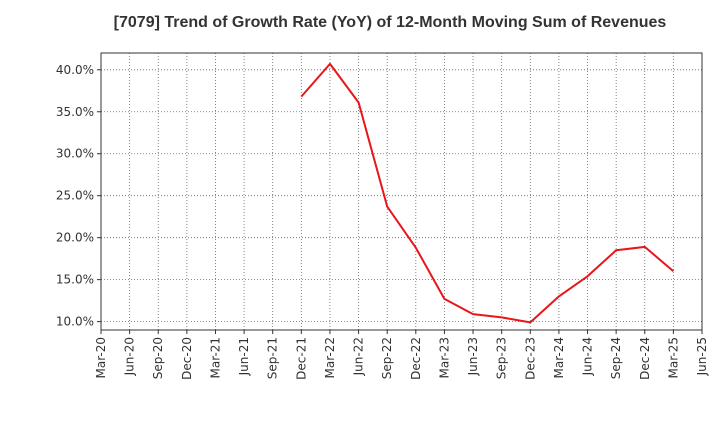 This screenshot has height=440, width=720. I want to click on x-tick-label: Jun-21, so click(244, 356).